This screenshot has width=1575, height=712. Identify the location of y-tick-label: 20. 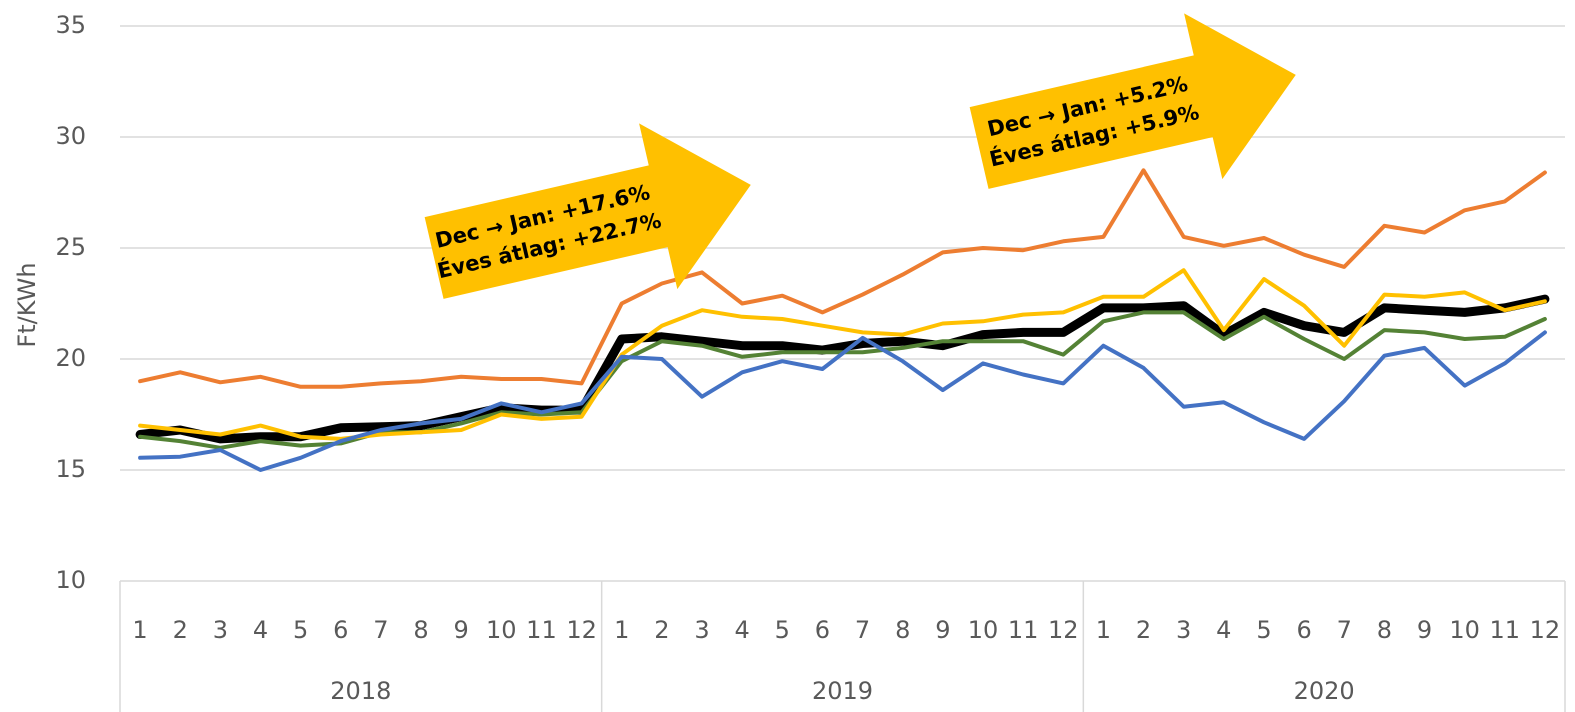
(70, 358).